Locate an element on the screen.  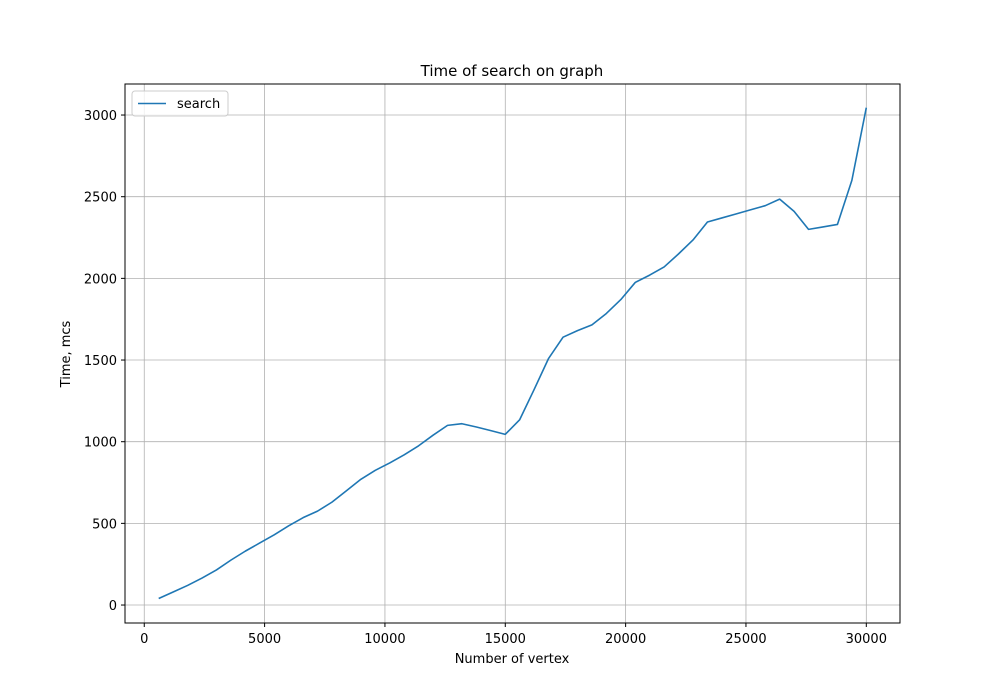
y-tick-label: 2500 is located at coordinates (100, 198).